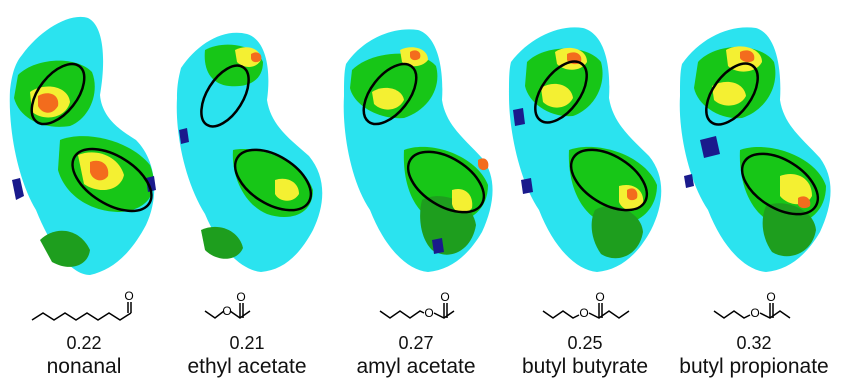 The image size is (843, 387). What do you see at coordinates (416, 366) in the screenshot?
I see `odorant-name: amyl acetate` at bounding box center [416, 366].